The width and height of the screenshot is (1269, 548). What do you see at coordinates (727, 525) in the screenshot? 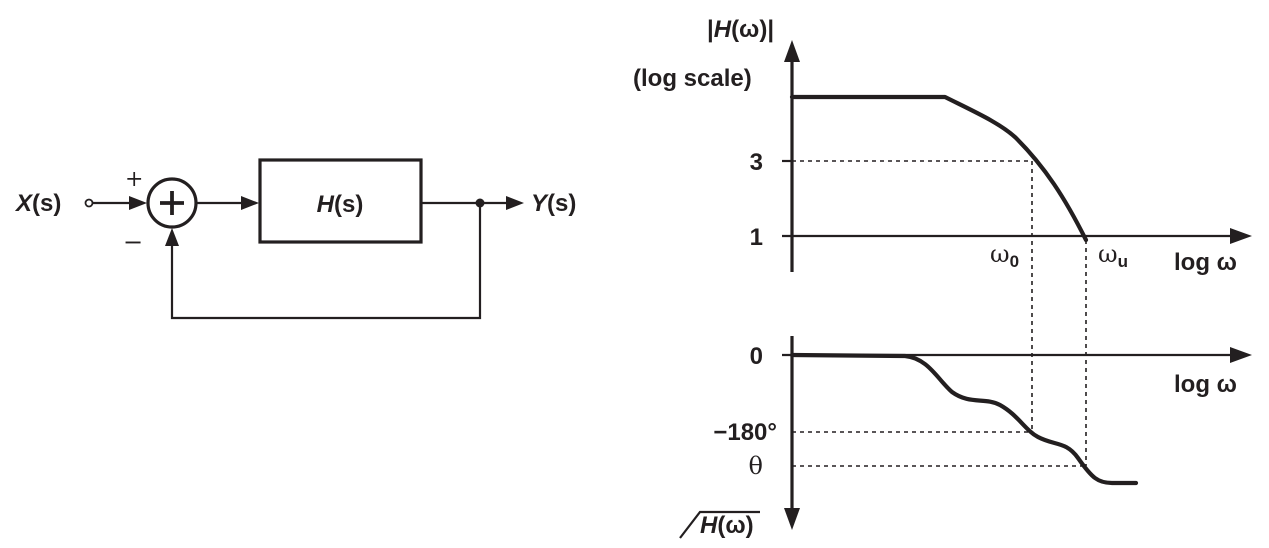
I see `svg-text: H(ω)` at bounding box center [727, 525].